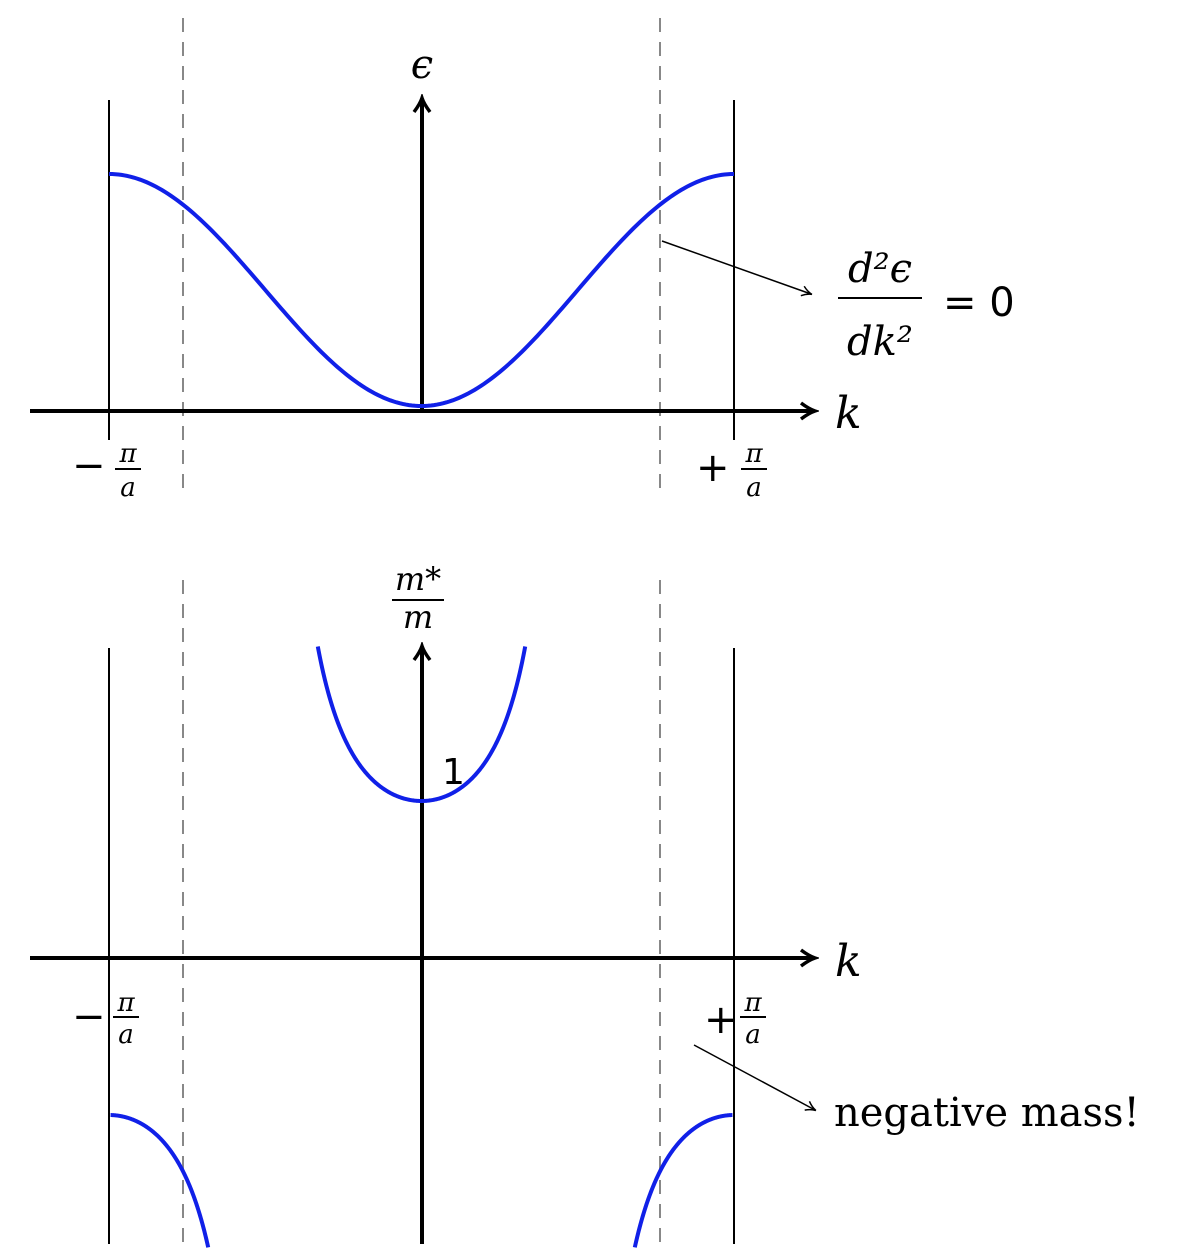 The height and width of the screenshot is (1254, 1190). I want to click on bottom-left-tick-label: − π a, so click(105, 1019).